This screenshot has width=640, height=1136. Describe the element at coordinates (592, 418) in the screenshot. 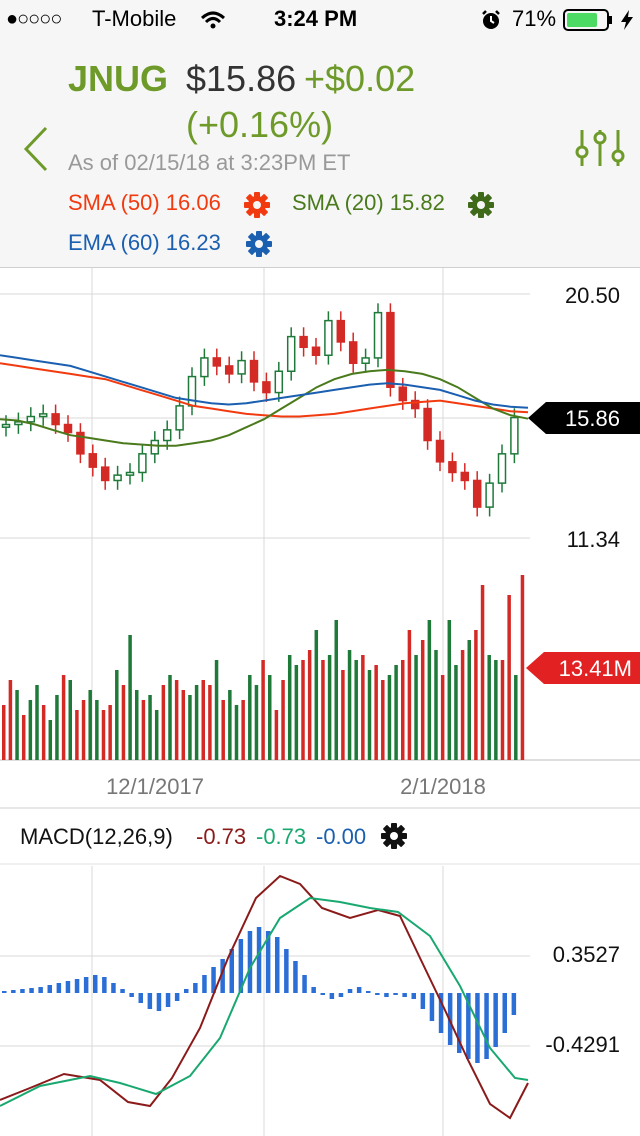

I see `current-price-label: 15.86` at that location.